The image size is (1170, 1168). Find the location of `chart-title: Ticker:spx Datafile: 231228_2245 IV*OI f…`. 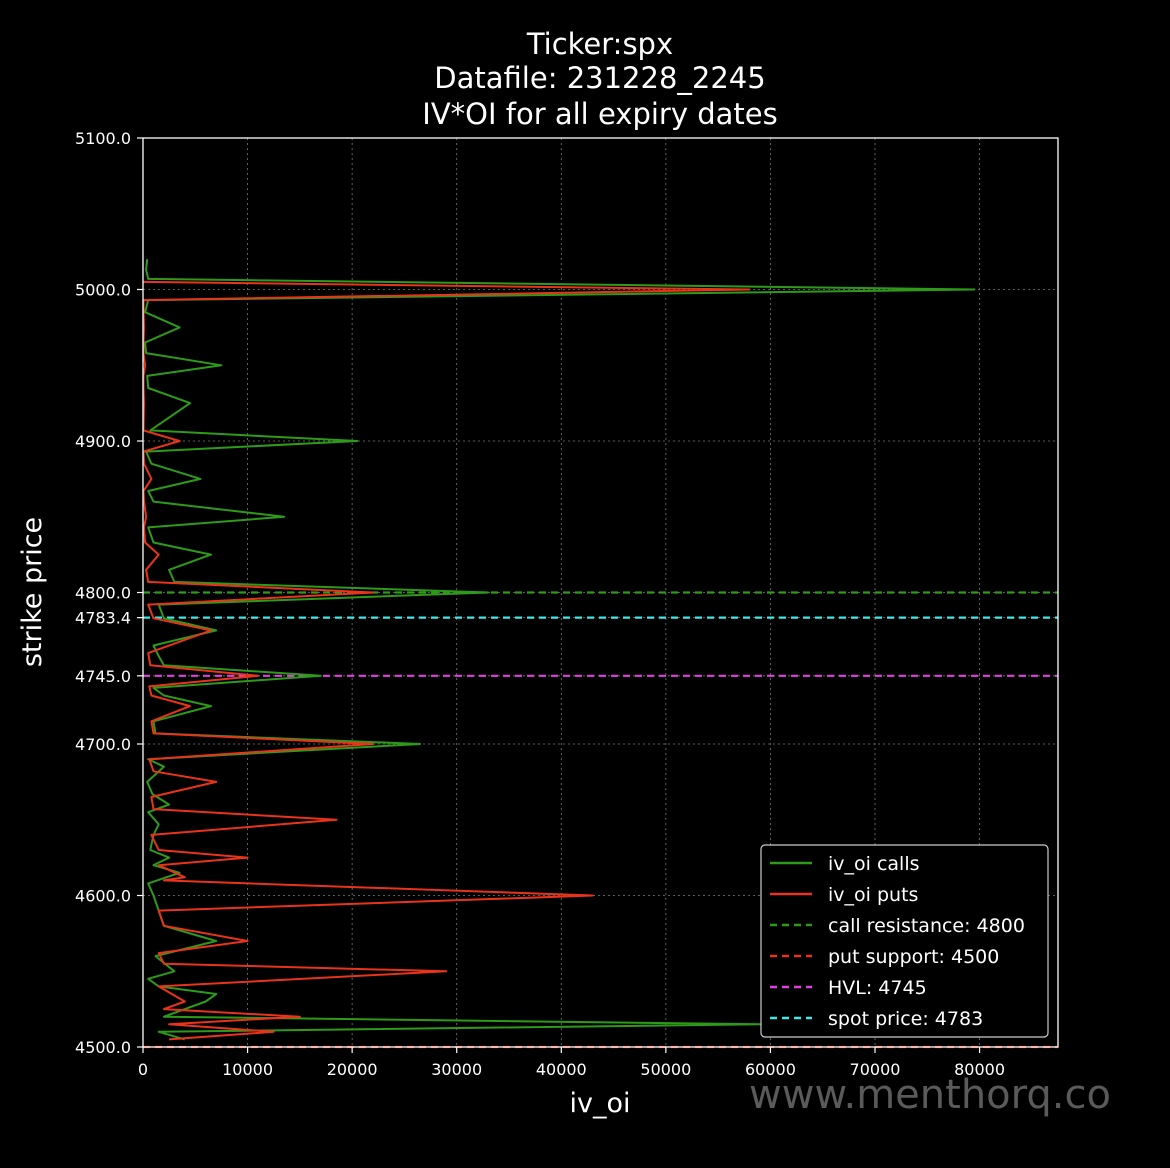

chart-title: Ticker:spx Datafile: 231228_2245 IV*OI f… is located at coordinates (599, 79).